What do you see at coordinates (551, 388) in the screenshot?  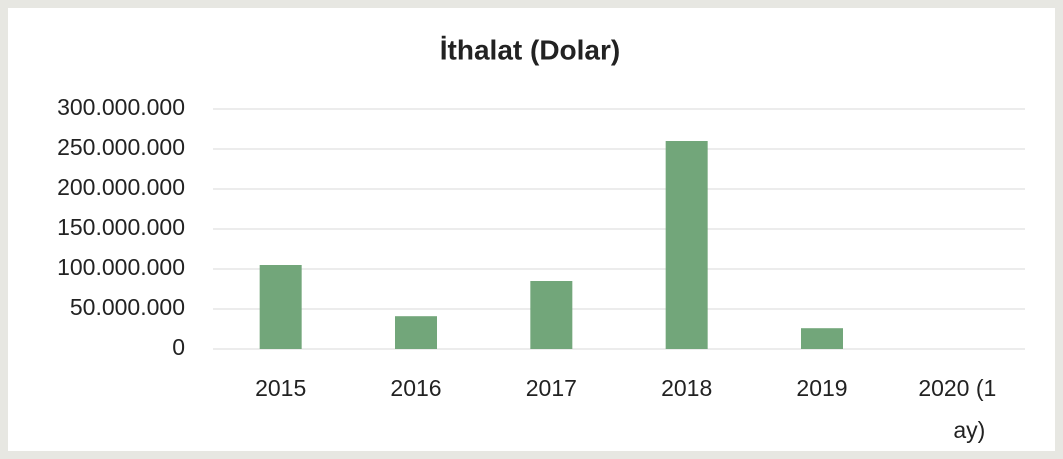 I see `x-tick-label: 2017` at bounding box center [551, 388].